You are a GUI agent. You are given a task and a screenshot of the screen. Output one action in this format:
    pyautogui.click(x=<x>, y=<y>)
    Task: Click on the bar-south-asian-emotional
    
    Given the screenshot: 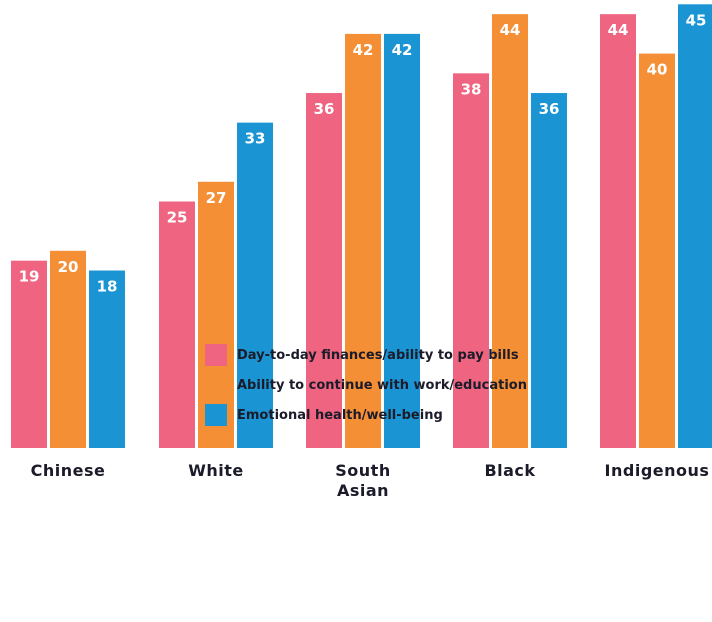 What is the action you would take?
    pyautogui.click(x=402, y=240)
    